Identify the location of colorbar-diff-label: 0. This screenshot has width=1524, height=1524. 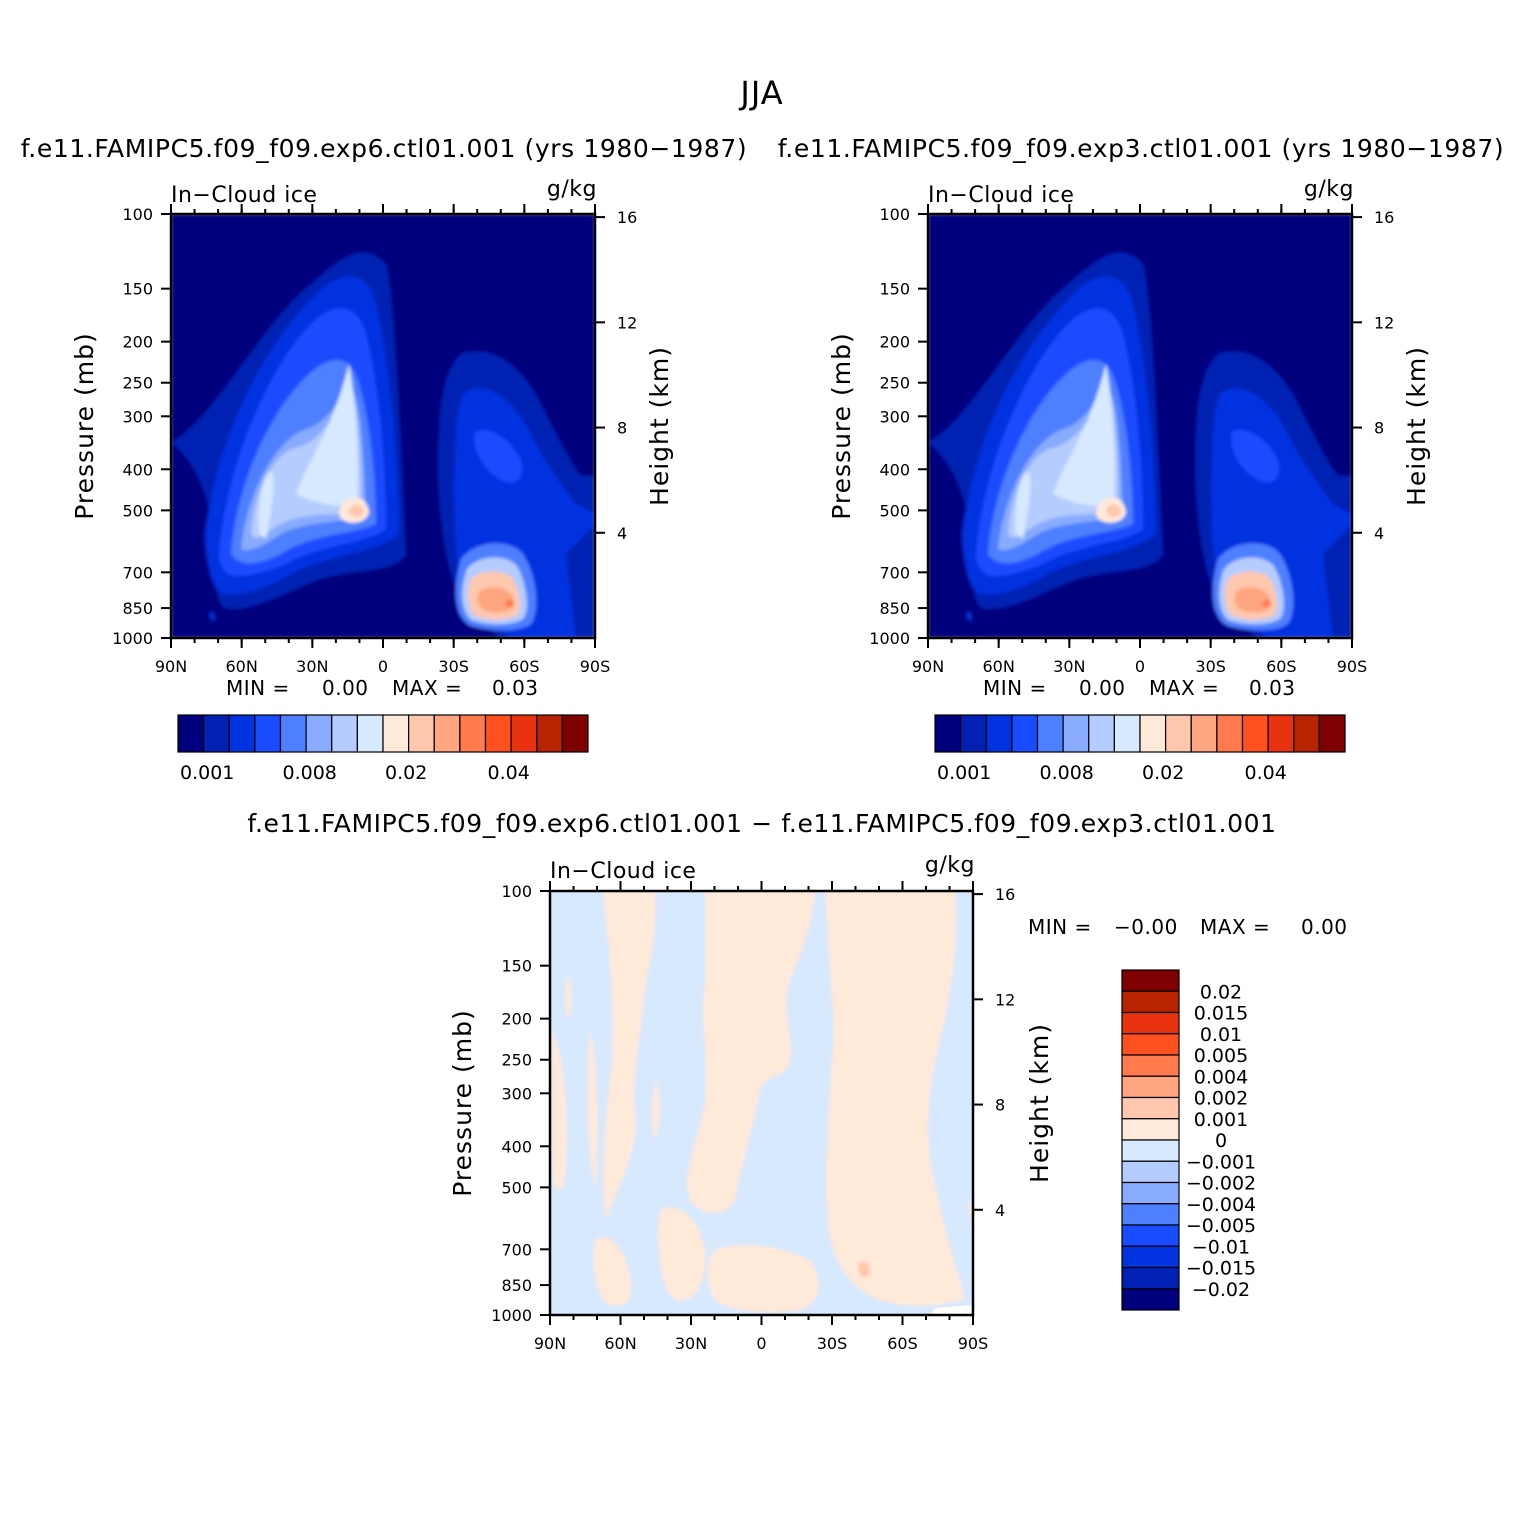
(1221, 1141).